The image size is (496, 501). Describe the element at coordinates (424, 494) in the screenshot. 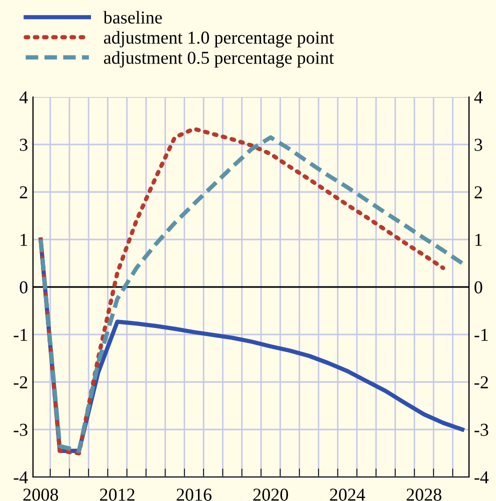

I see `x-tick-label: 2028` at that location.